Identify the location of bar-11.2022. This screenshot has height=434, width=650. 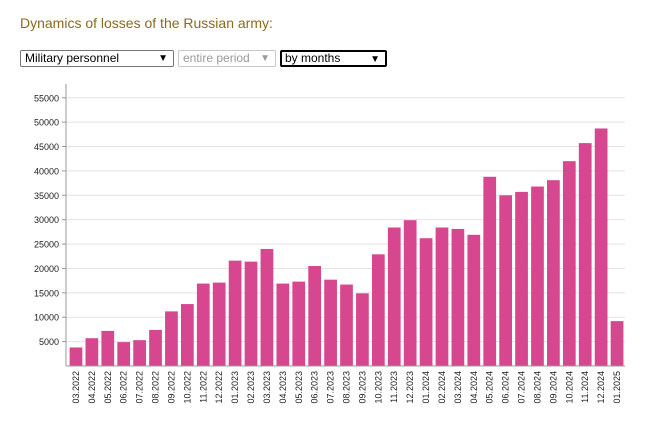
(203, 324).